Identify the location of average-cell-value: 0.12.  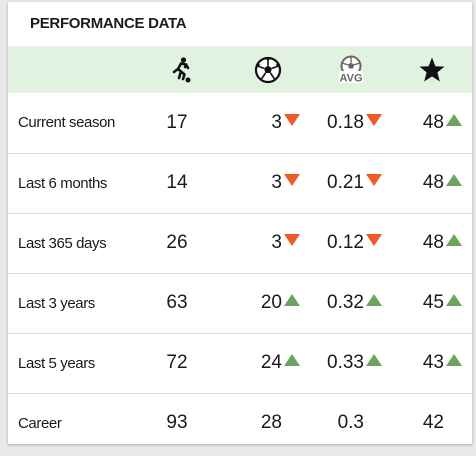
(345, 242).